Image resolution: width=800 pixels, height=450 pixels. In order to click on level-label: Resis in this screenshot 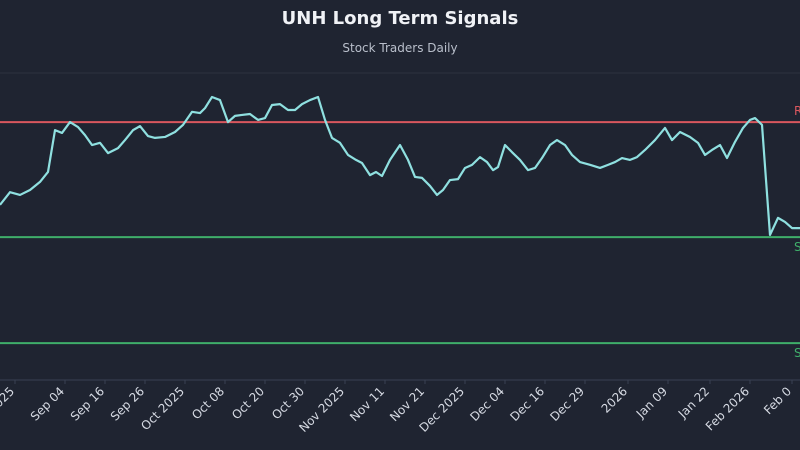, I will do `click(797, 111)`.